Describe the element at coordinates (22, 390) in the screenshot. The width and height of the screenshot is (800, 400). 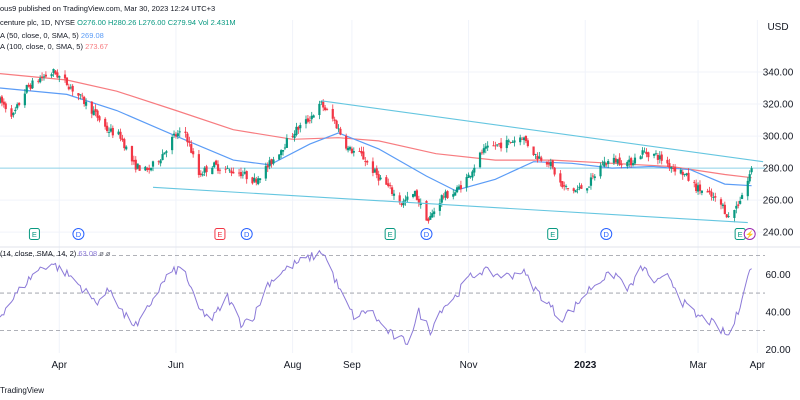
I see `tradingview-brand: TradingView` at that location.